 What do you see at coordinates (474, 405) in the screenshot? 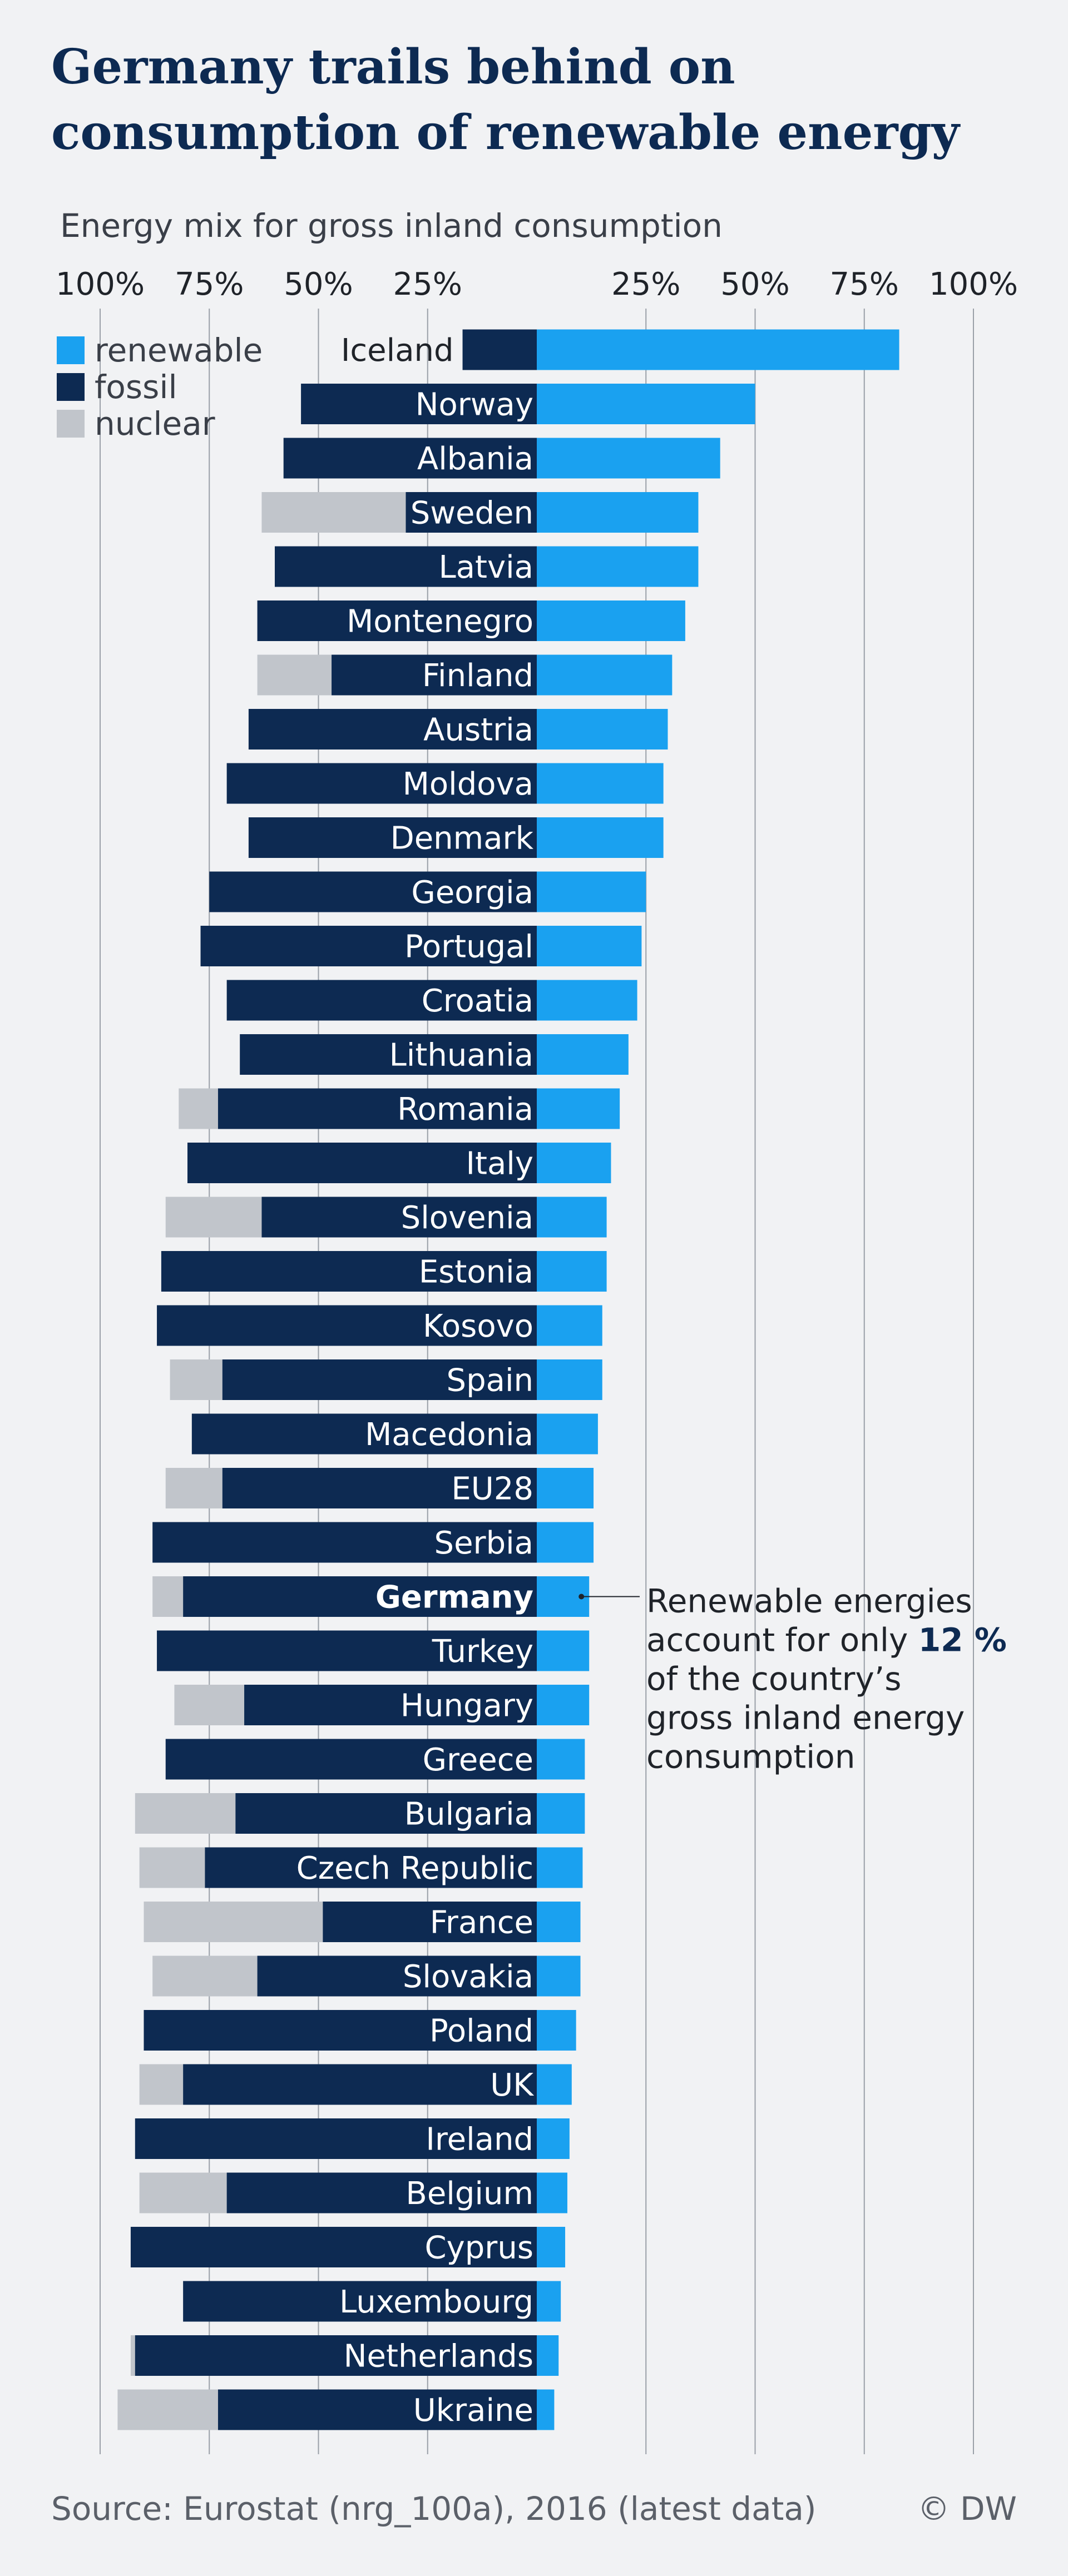
I see `country-label: Norway` at bounding box center [474, 405].